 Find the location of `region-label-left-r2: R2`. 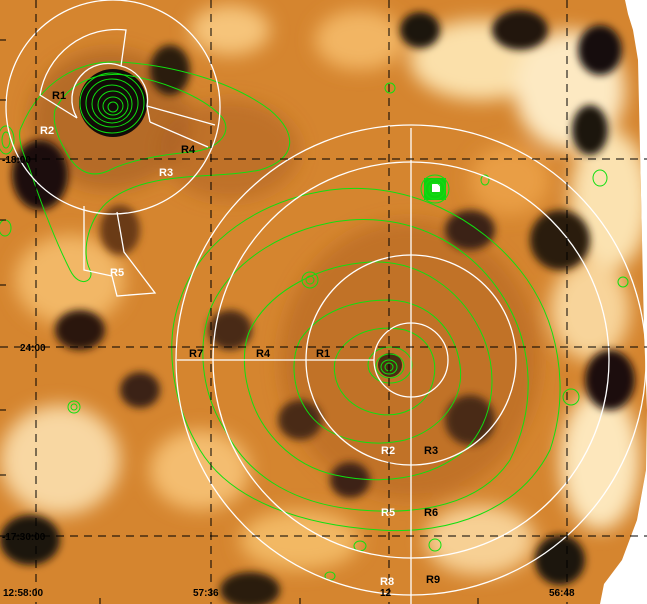

region-label-left-r2: R2 is located at coordinates (47, 131).